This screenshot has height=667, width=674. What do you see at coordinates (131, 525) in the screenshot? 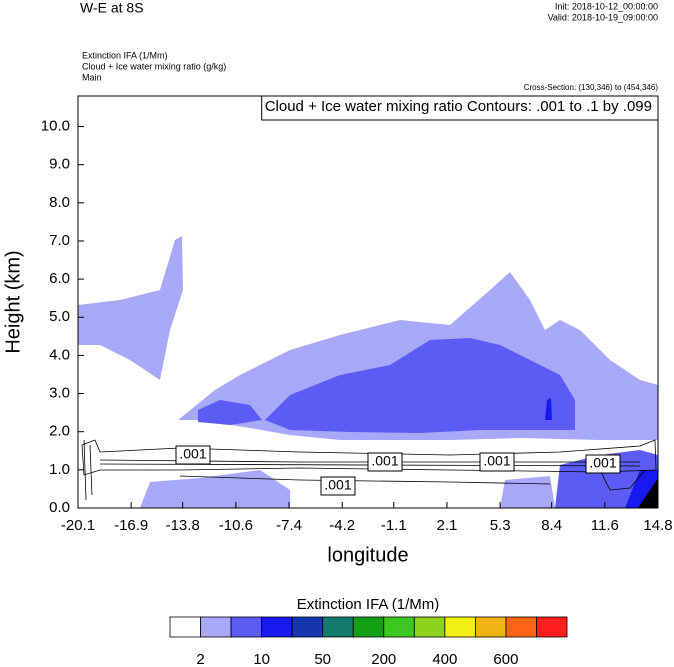
I see `x-tick-label: -16.9` at bounding box center [131, 525].